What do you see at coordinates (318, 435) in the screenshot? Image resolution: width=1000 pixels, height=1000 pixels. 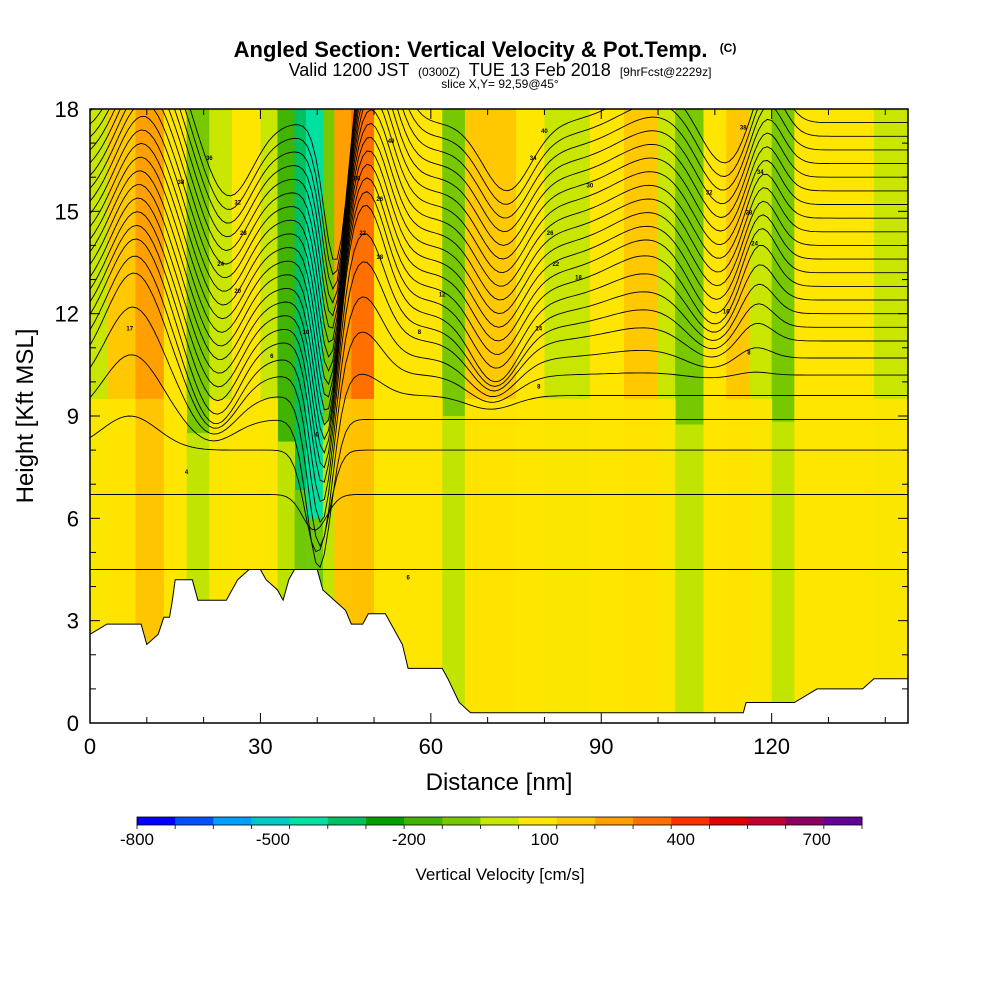 I see `contour-label: 0` at bounding box center [318, 435].